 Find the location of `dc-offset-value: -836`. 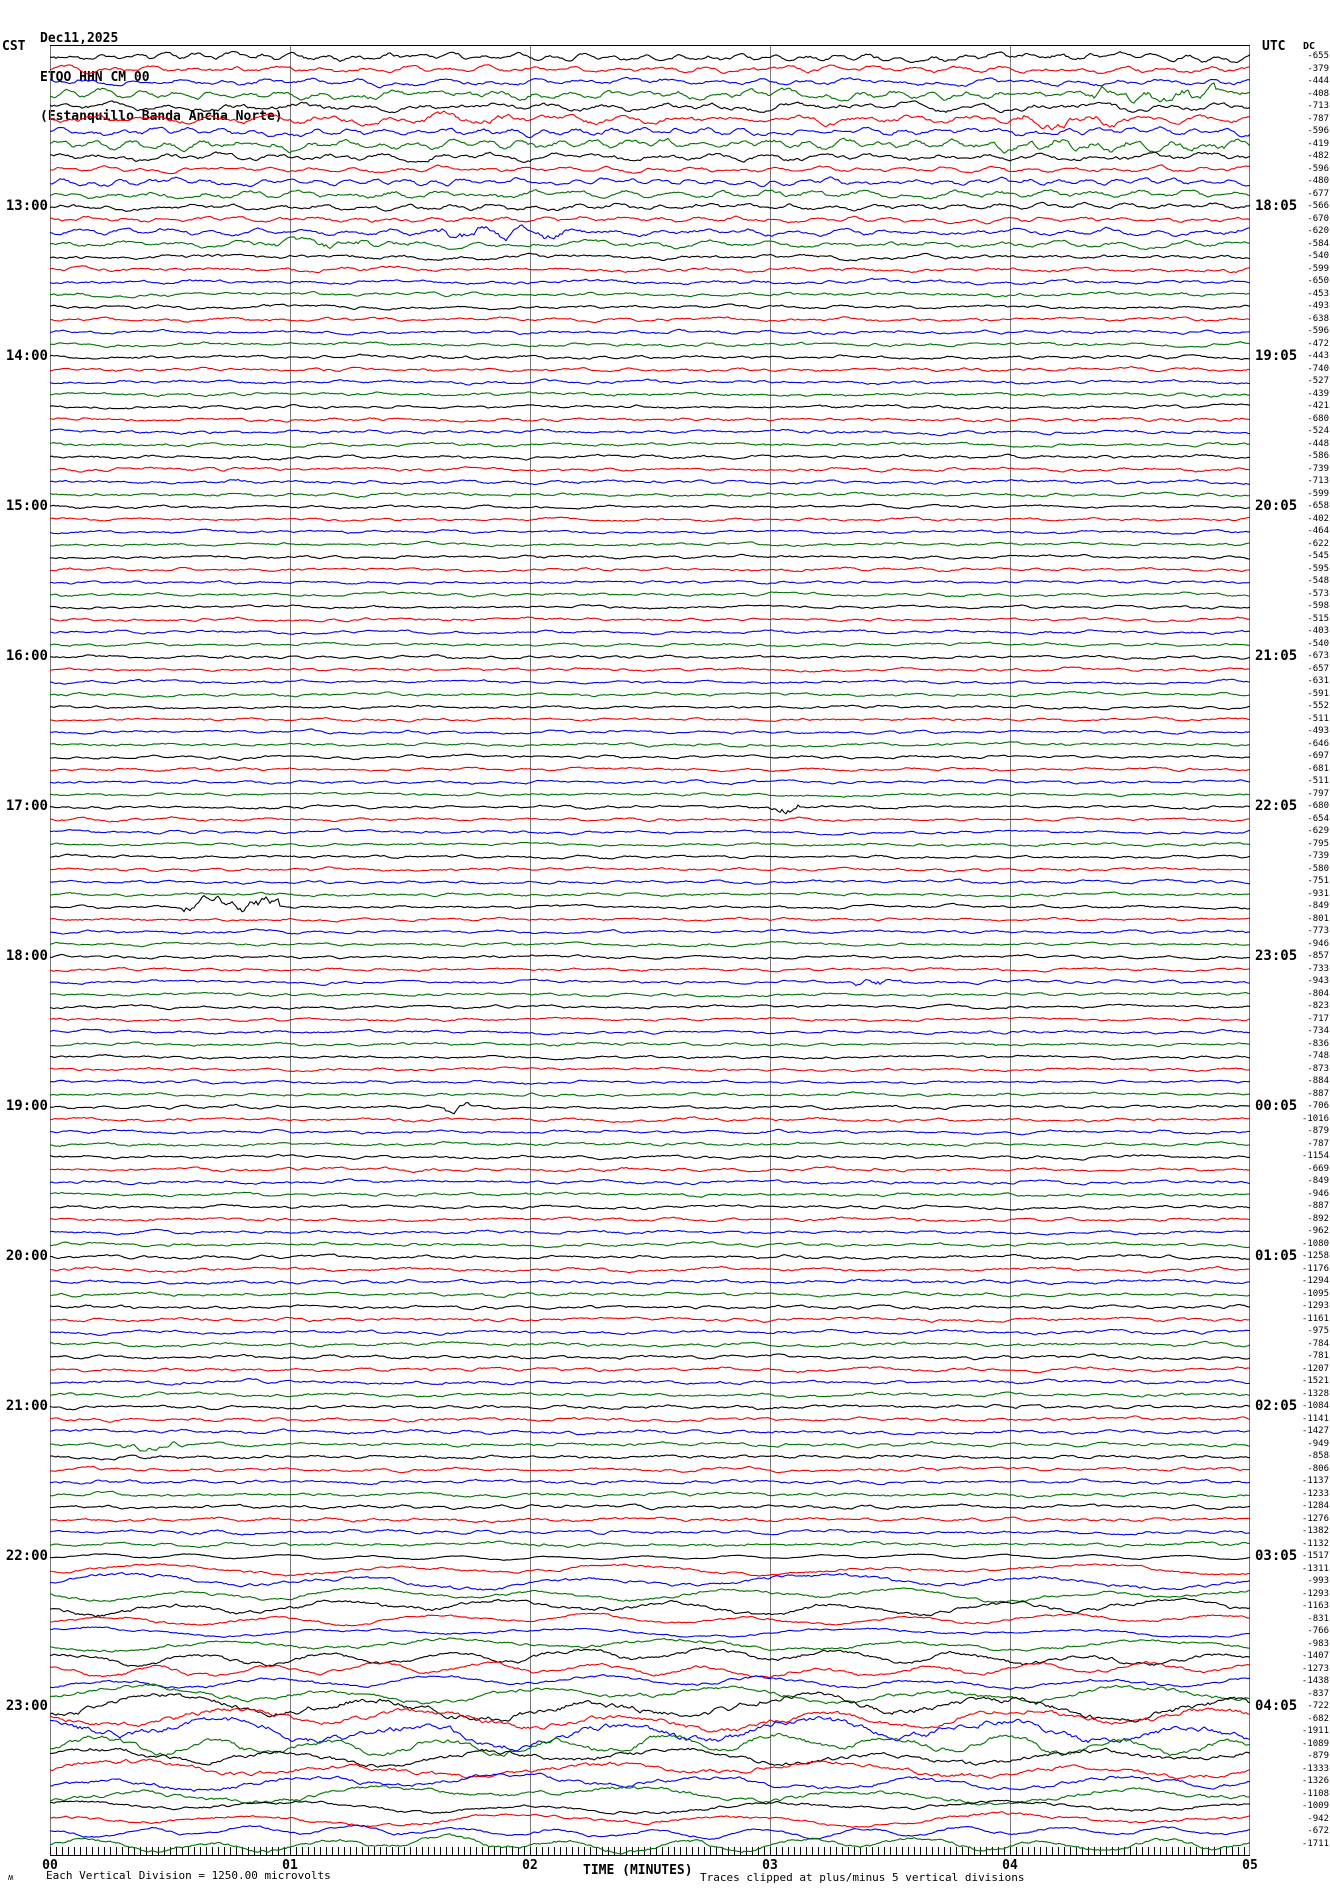

dc-offset-value: -836 is located at coordinates (1318, 1043).